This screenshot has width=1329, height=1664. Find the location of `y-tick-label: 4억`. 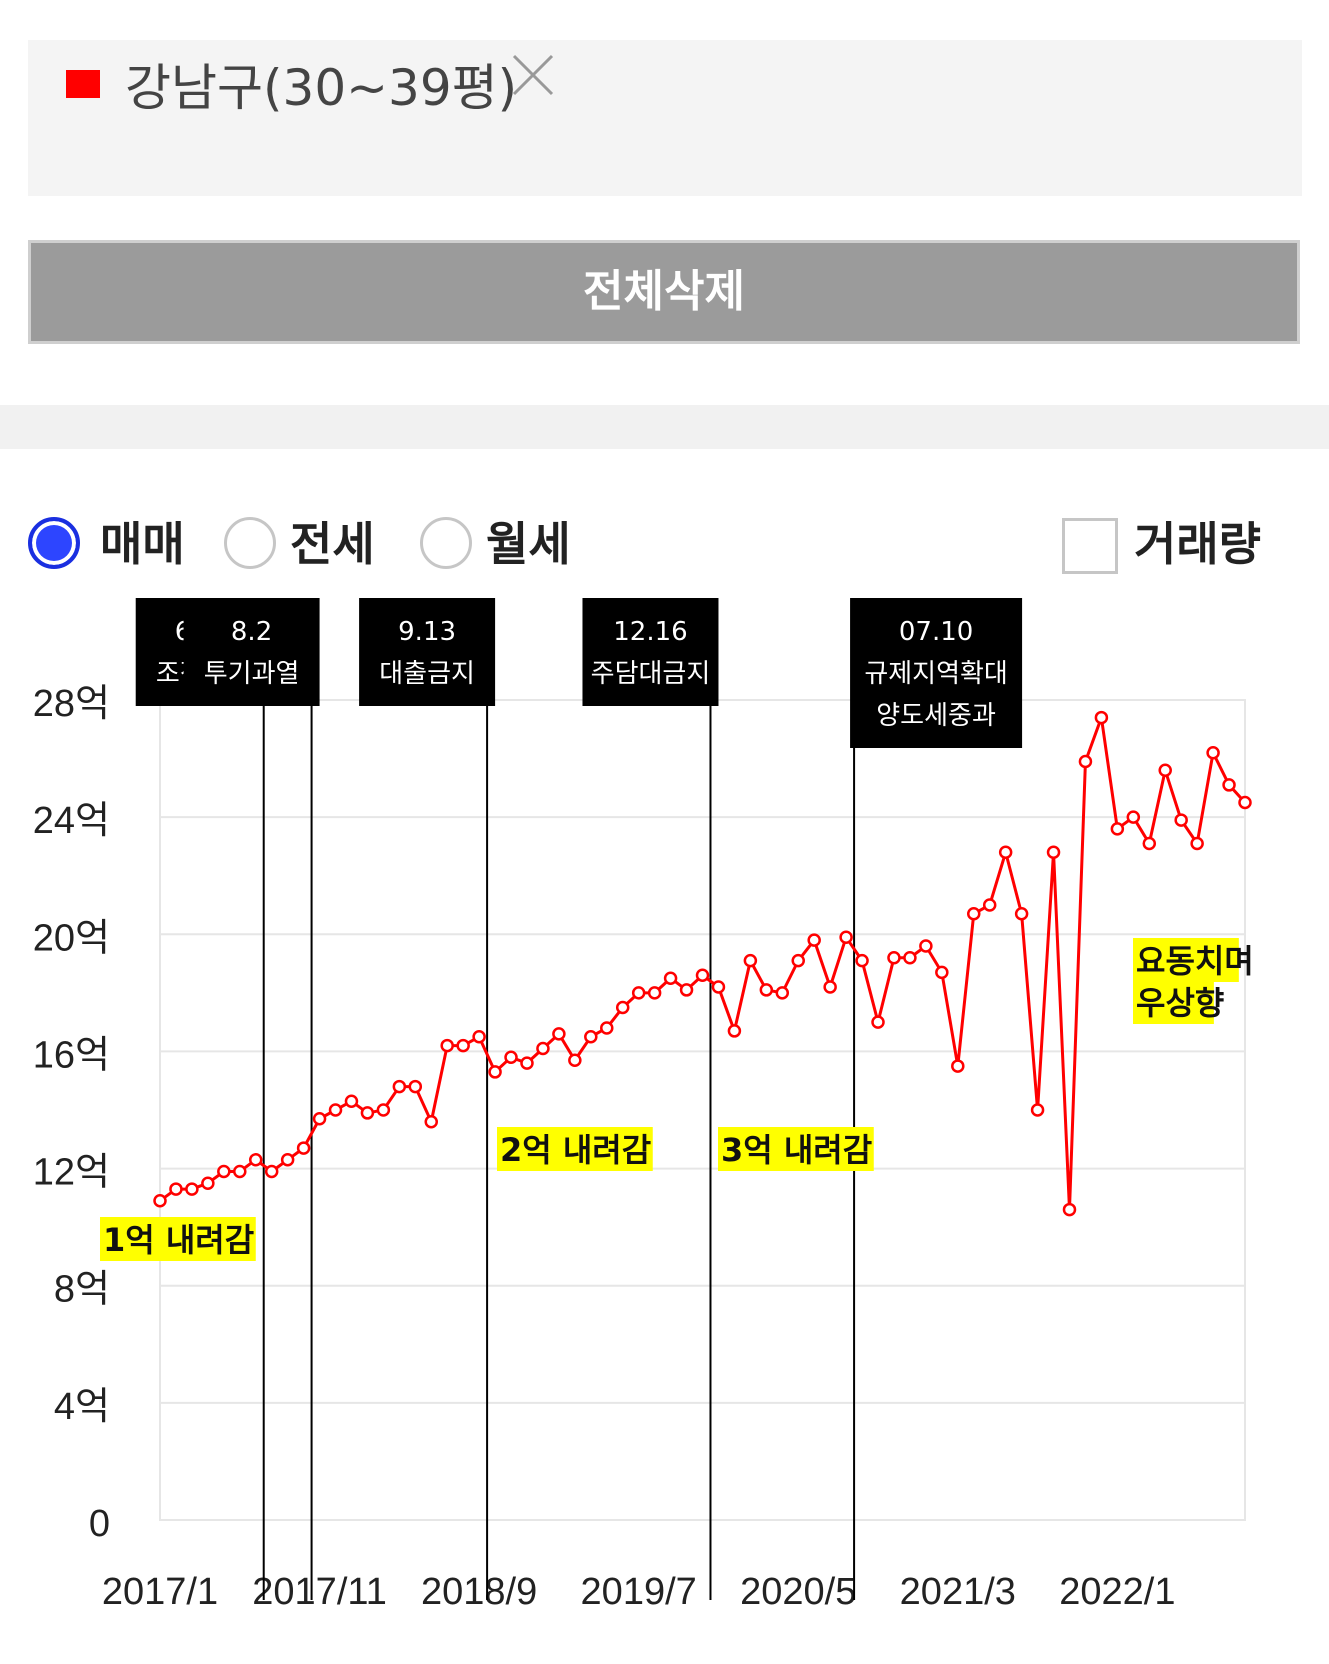

y-tick-label: 4억 is located at coordinates (82, 1407).